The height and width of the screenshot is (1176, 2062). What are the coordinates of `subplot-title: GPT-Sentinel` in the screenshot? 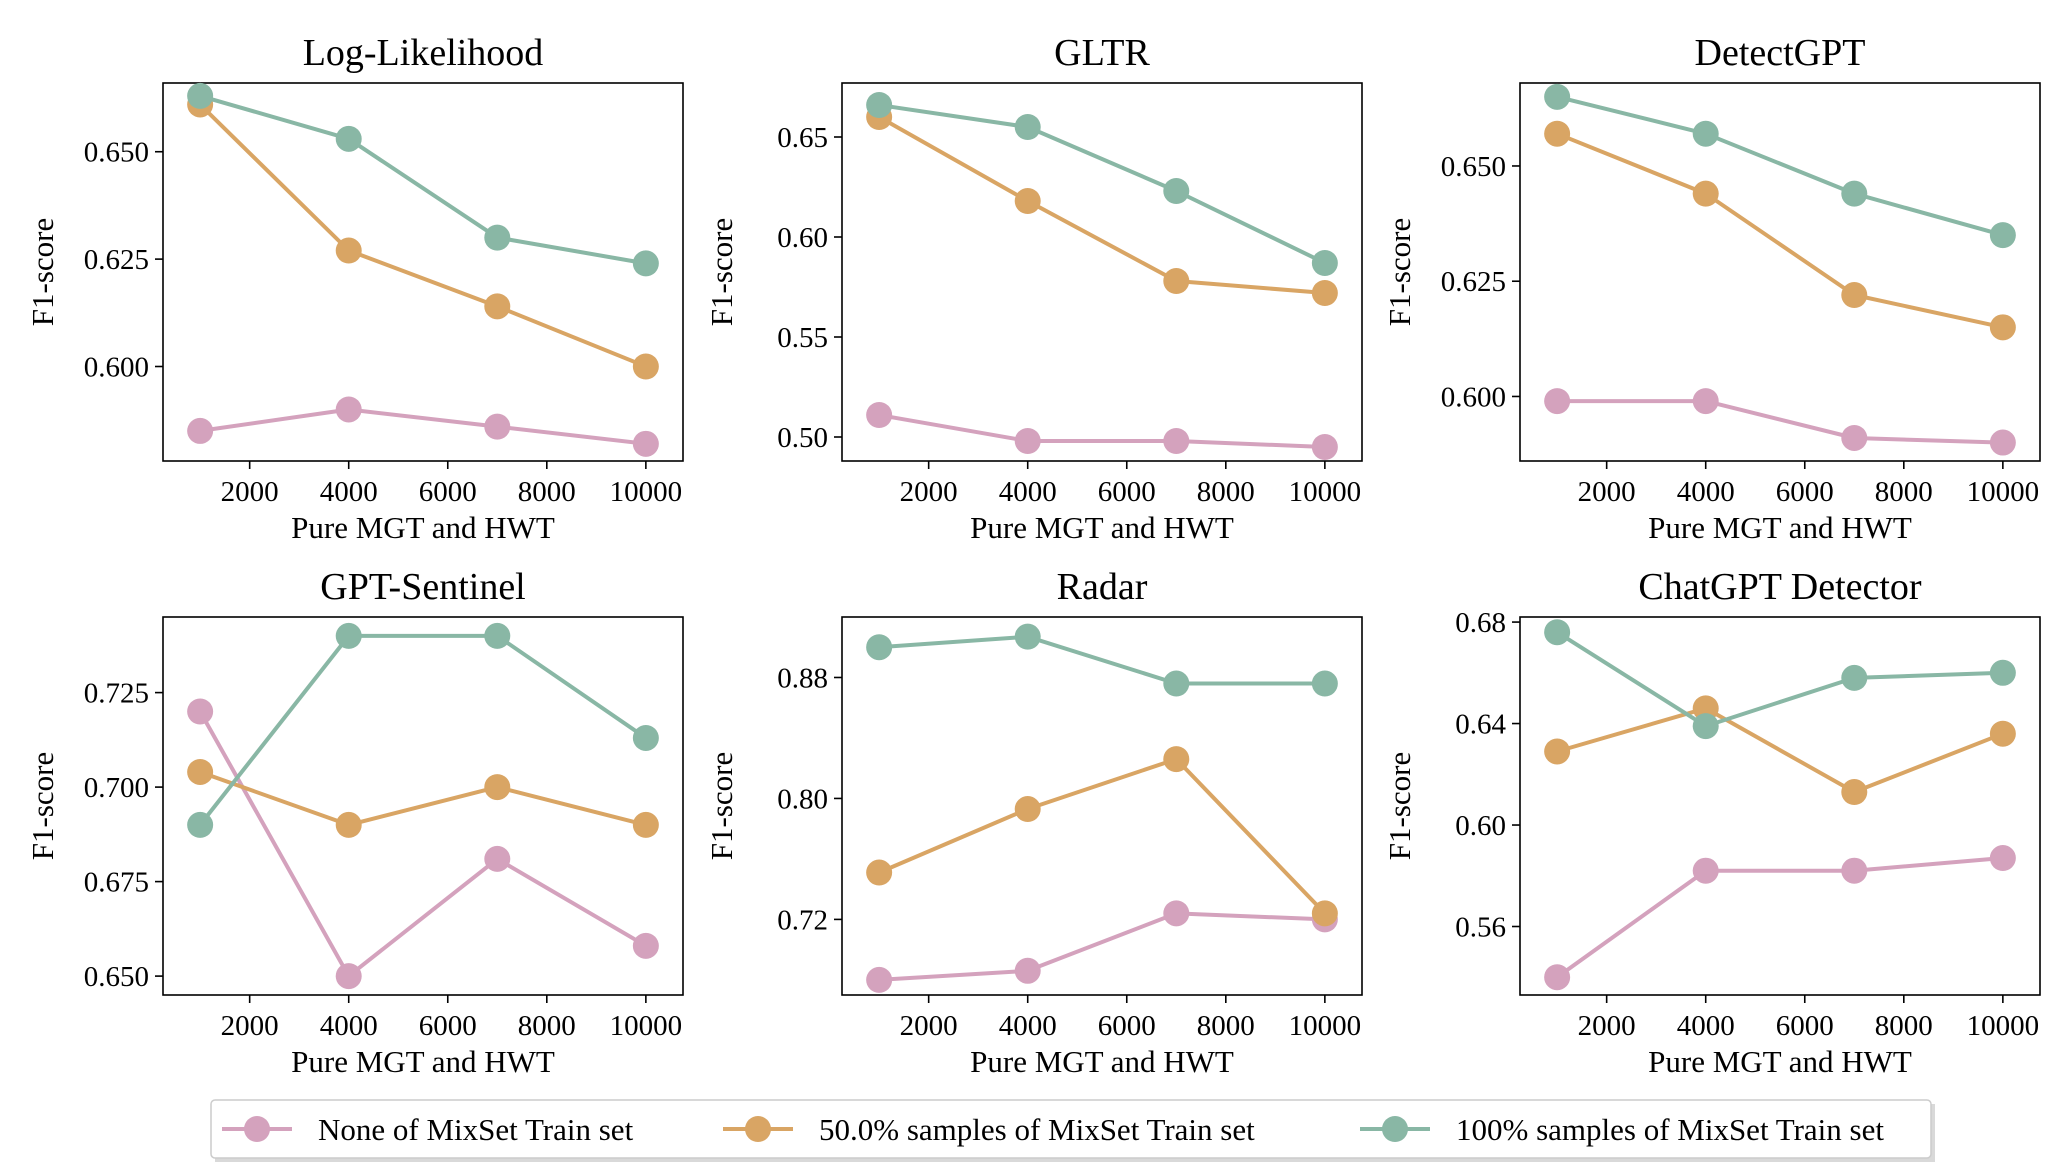 It's located at (423, 587).